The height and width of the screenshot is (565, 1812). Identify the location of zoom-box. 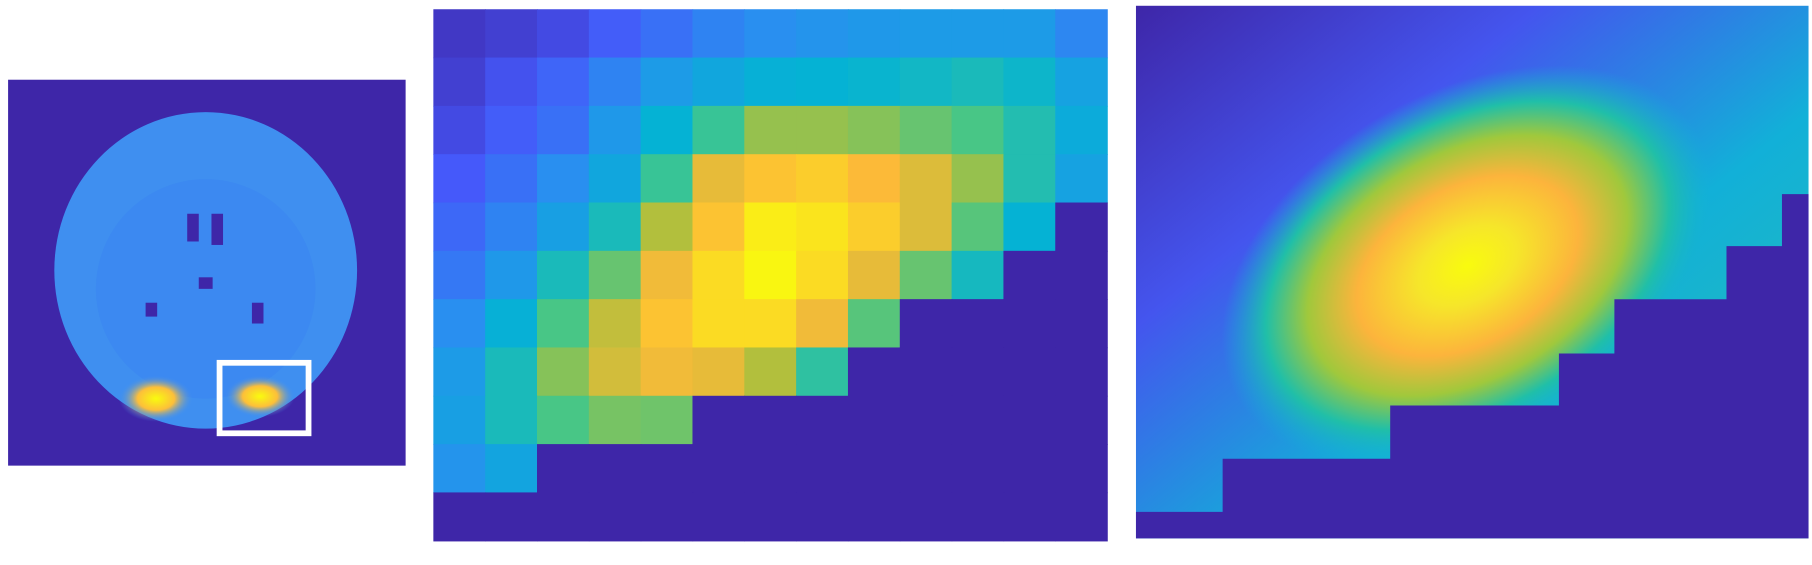
(264, 398).